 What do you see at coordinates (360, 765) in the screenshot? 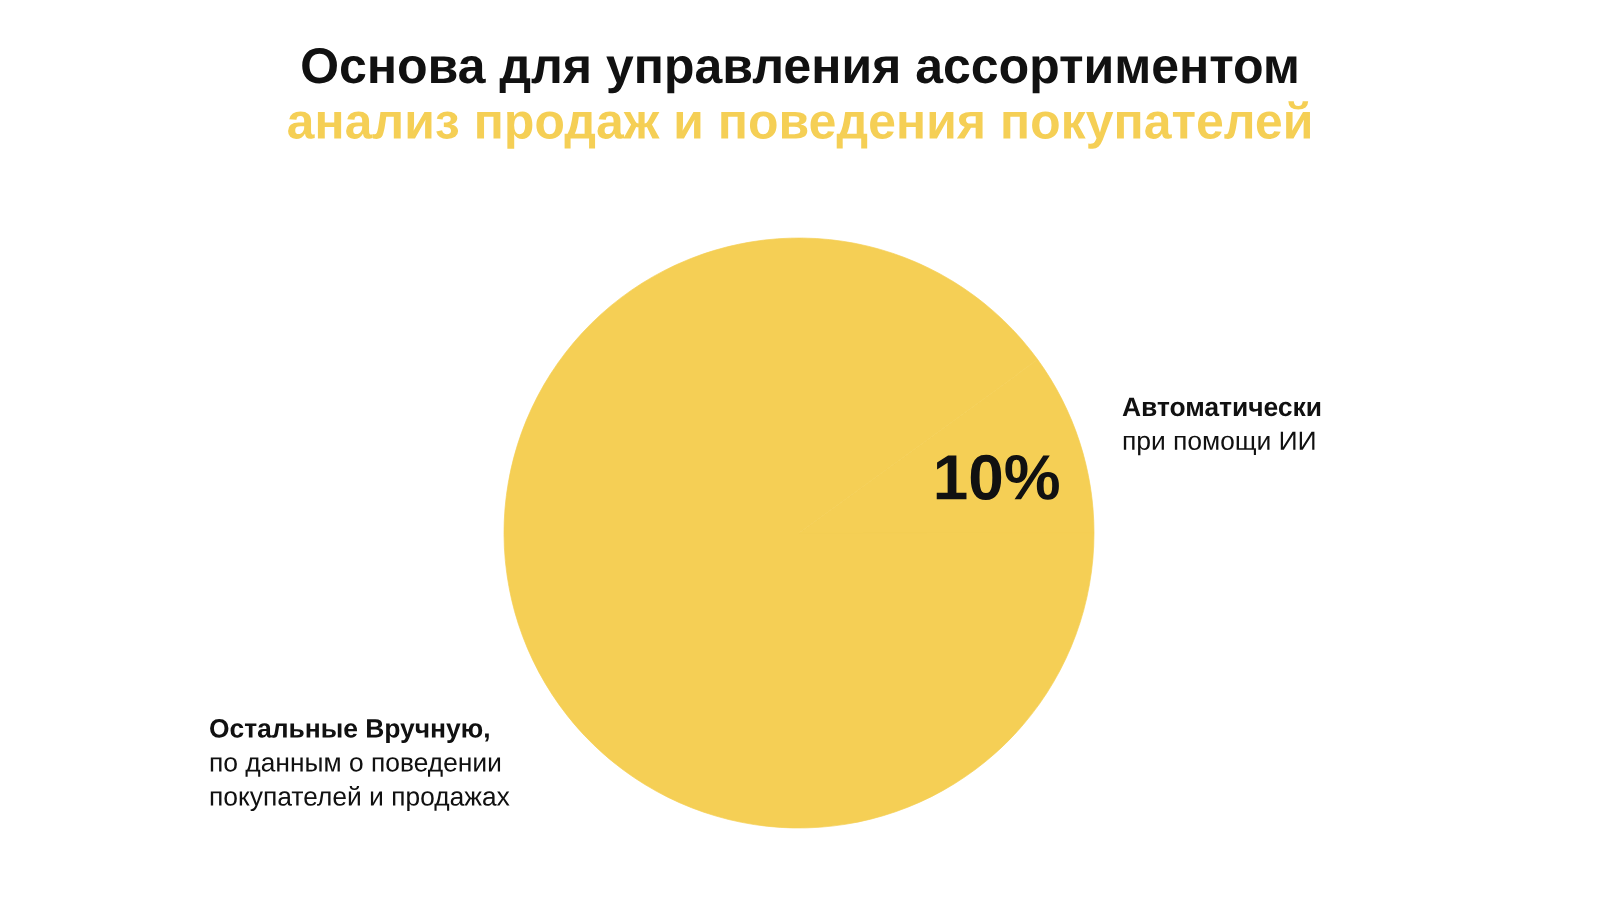
I see `slice-label: Остальные Вручную, по данным о поведении покупателей и продажах` at bounding box center [360, 765].